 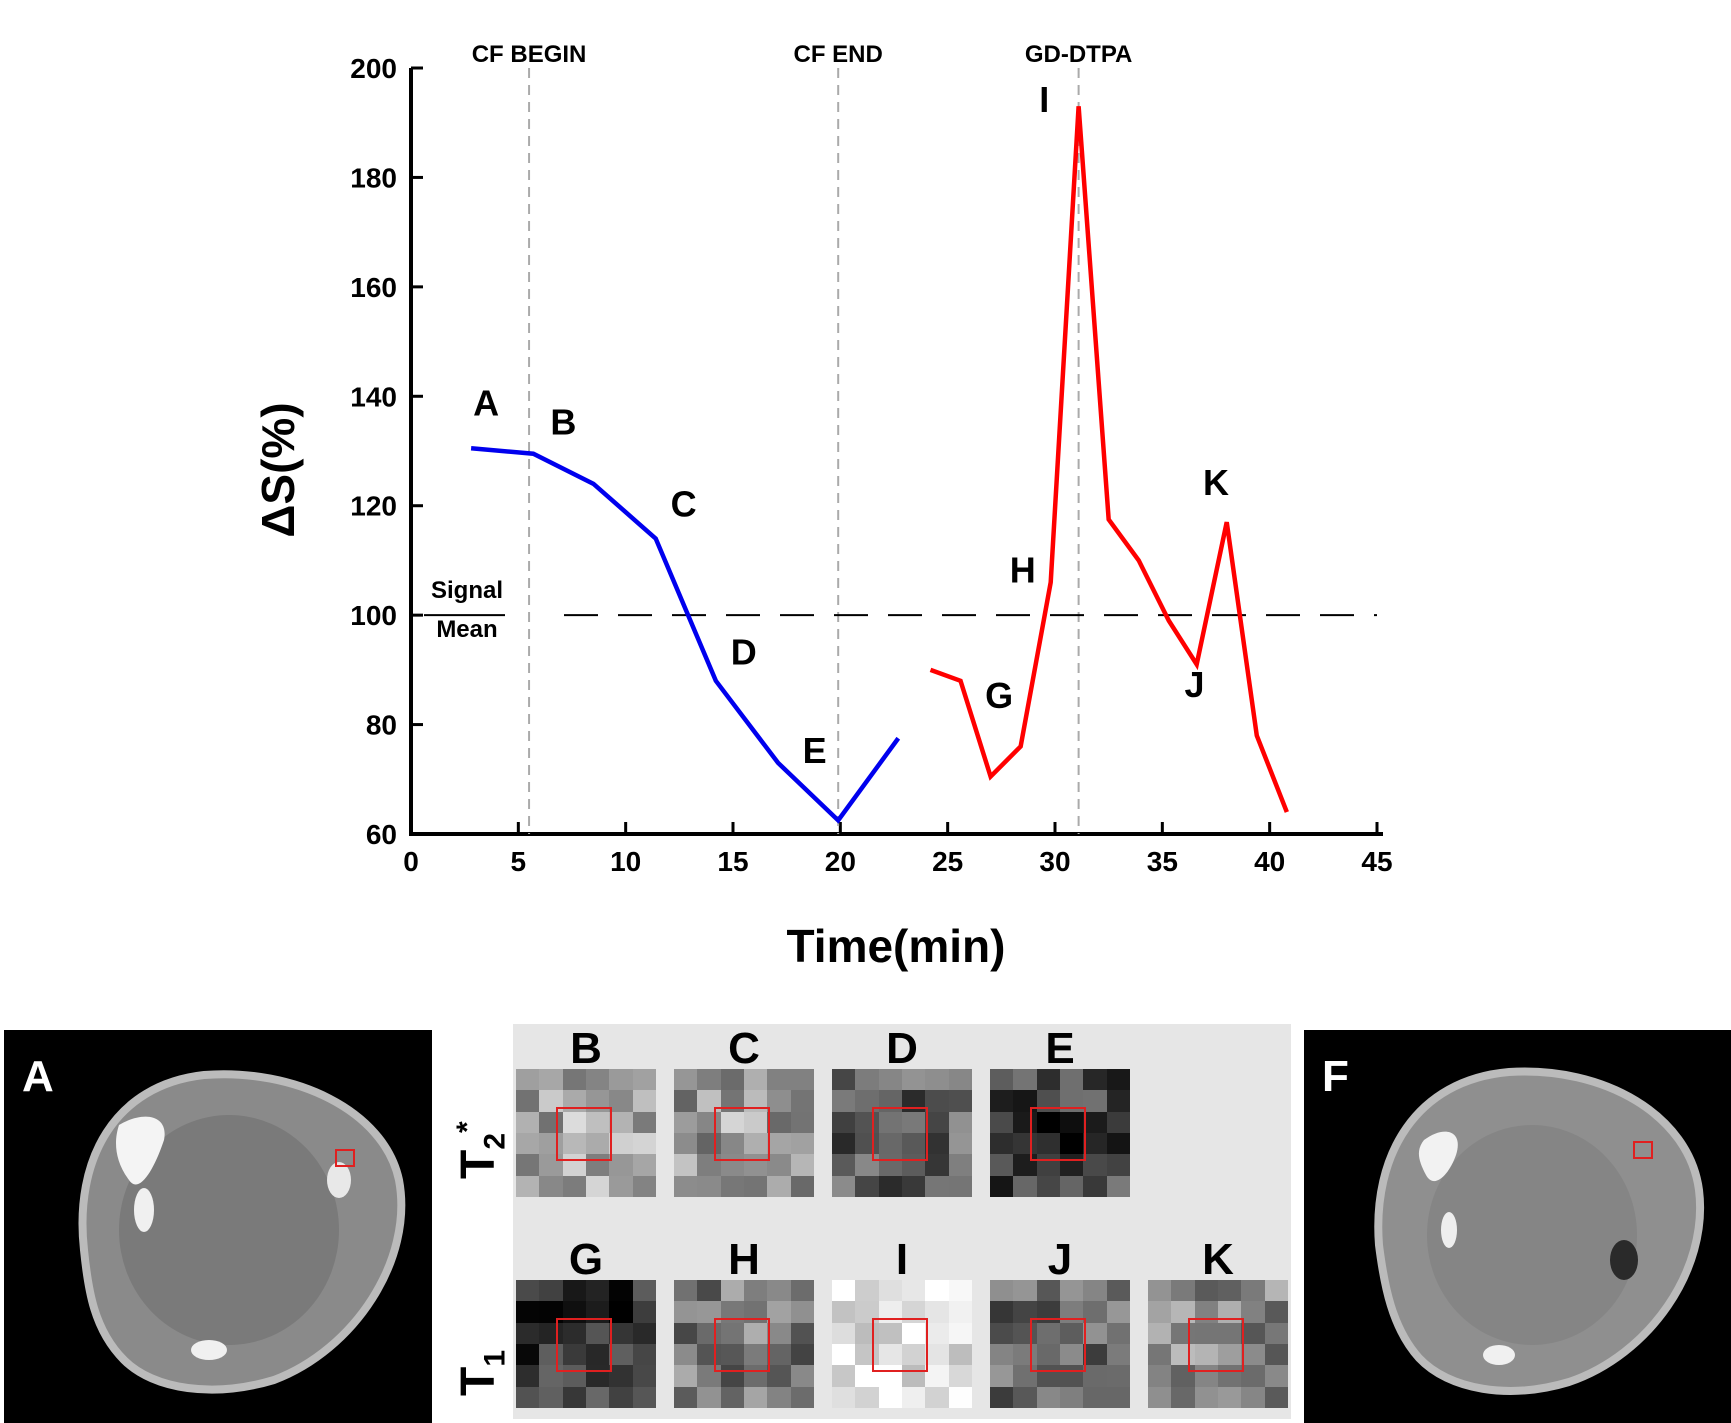 I want to click on panel-label-a: A, so click(x=38, y=1076).